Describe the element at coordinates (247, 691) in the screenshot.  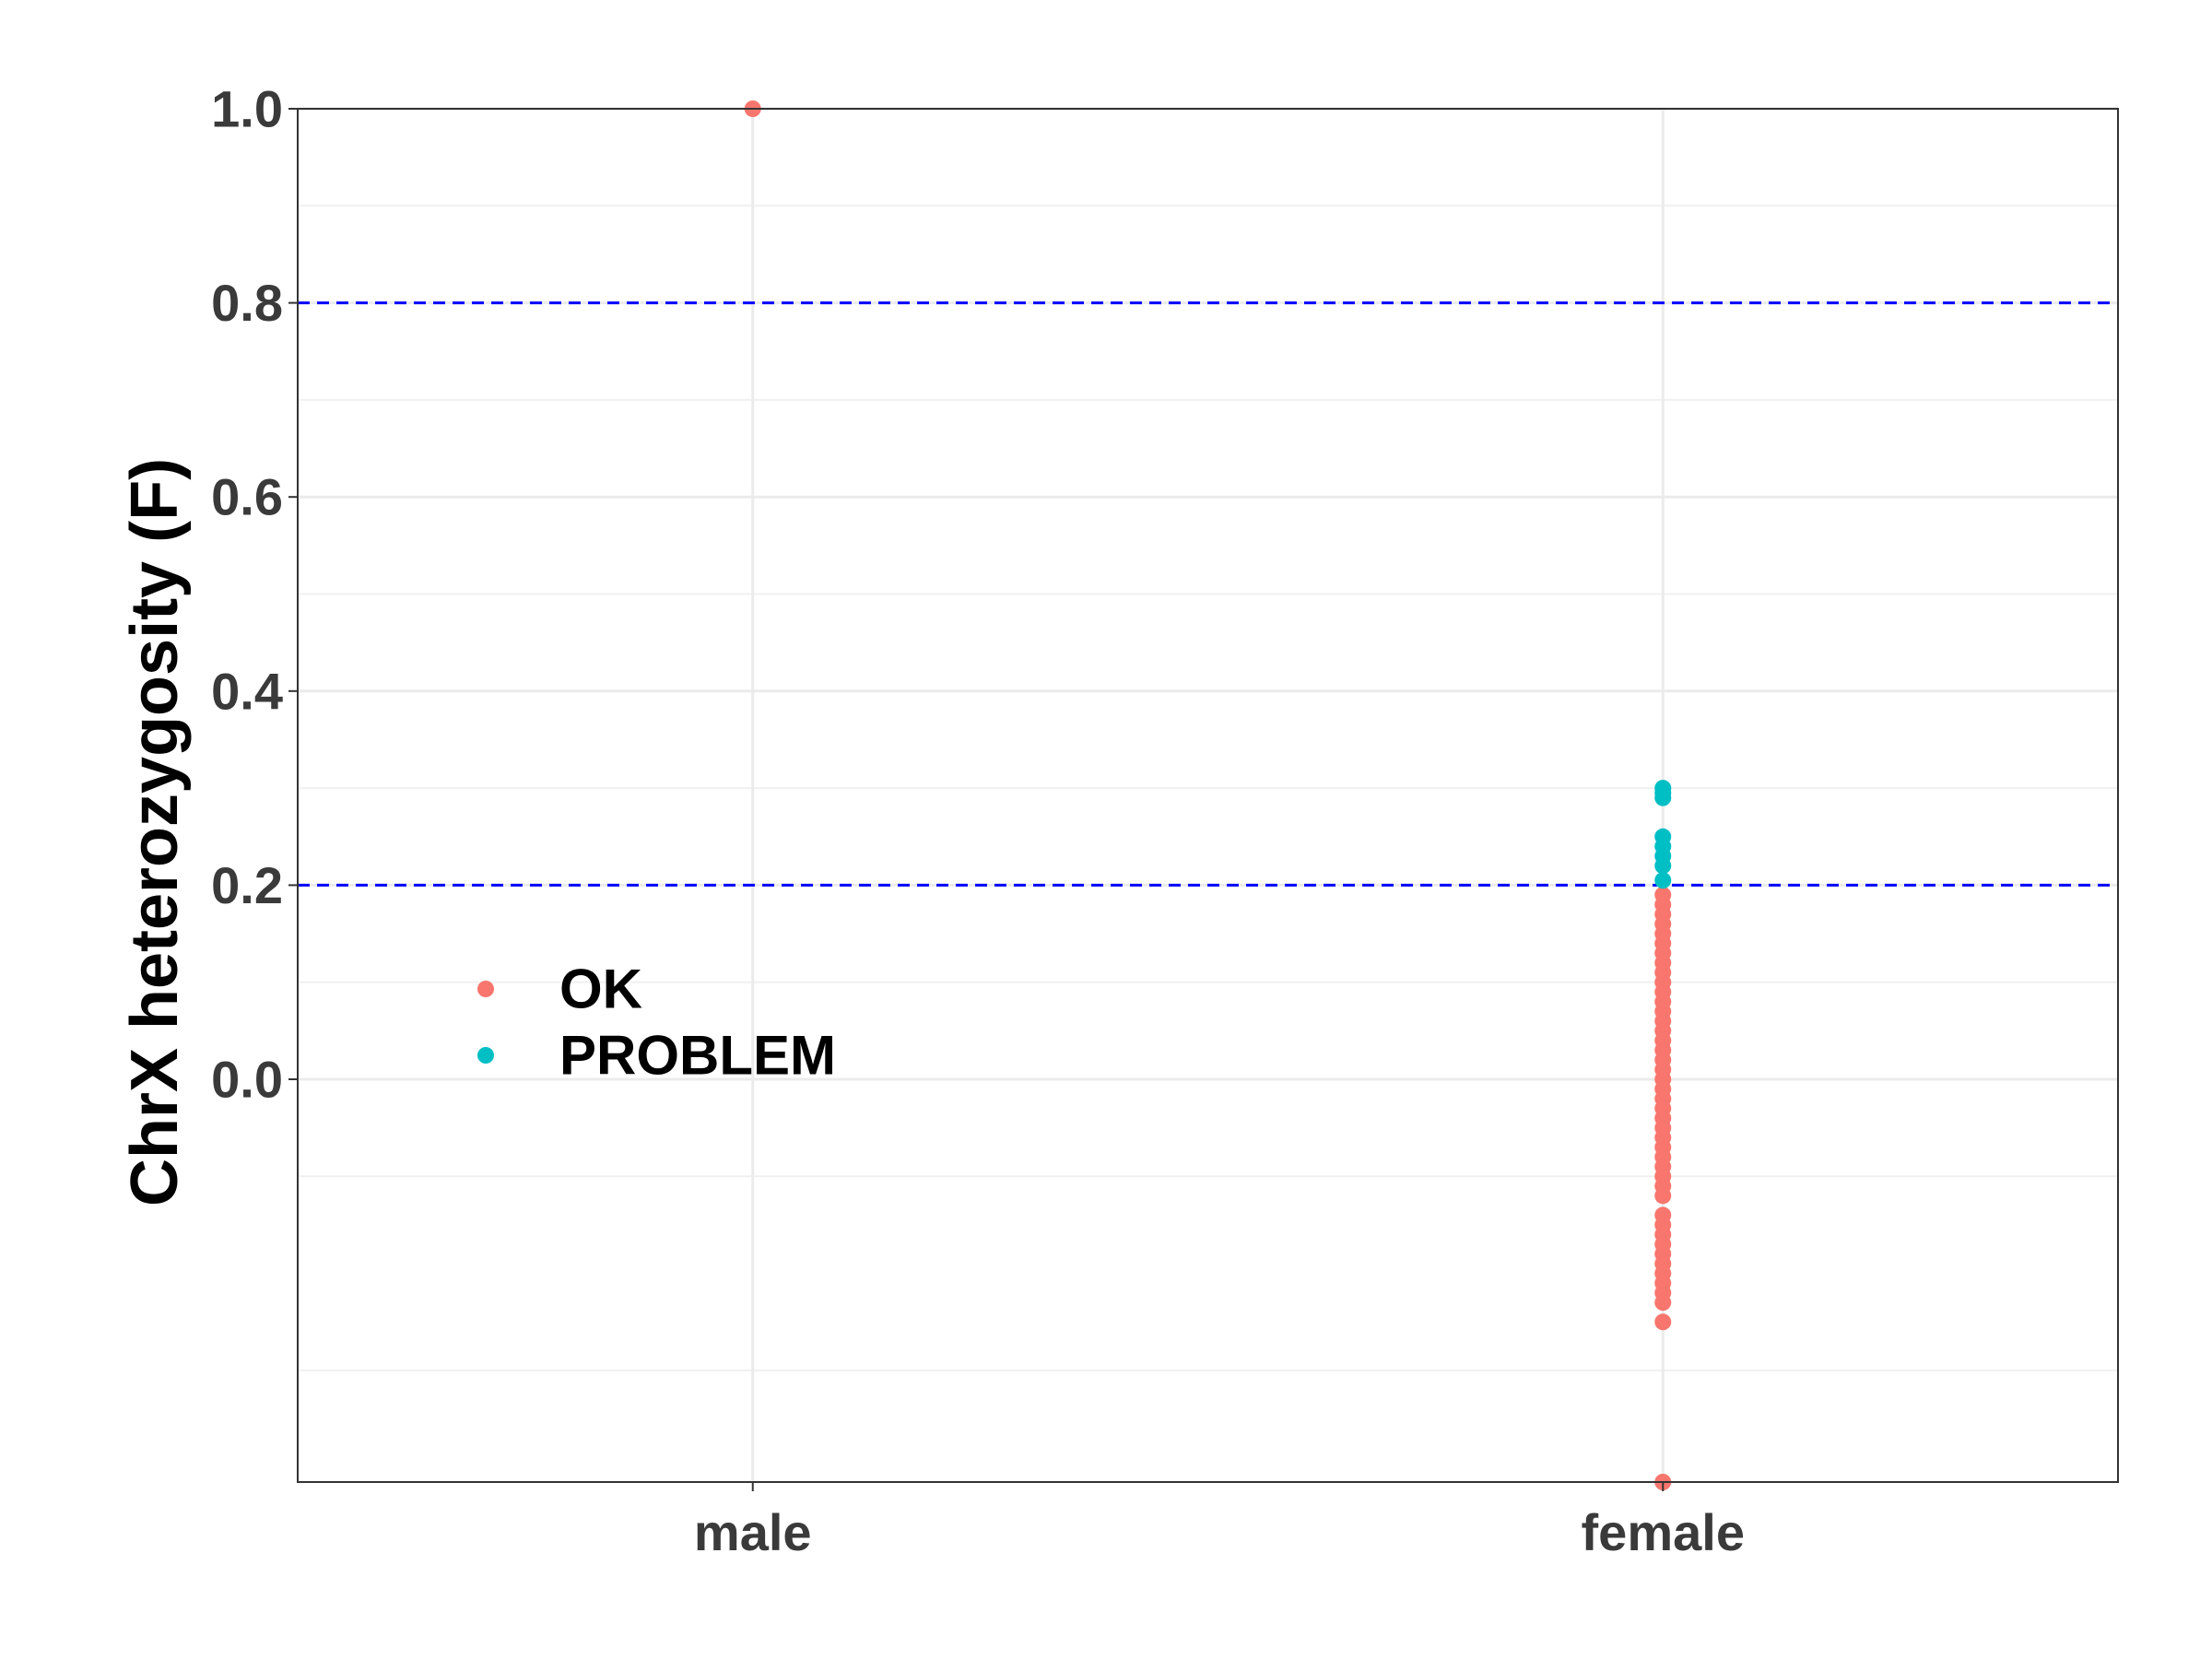
I see `y-tick-label: 0.4` at that location.